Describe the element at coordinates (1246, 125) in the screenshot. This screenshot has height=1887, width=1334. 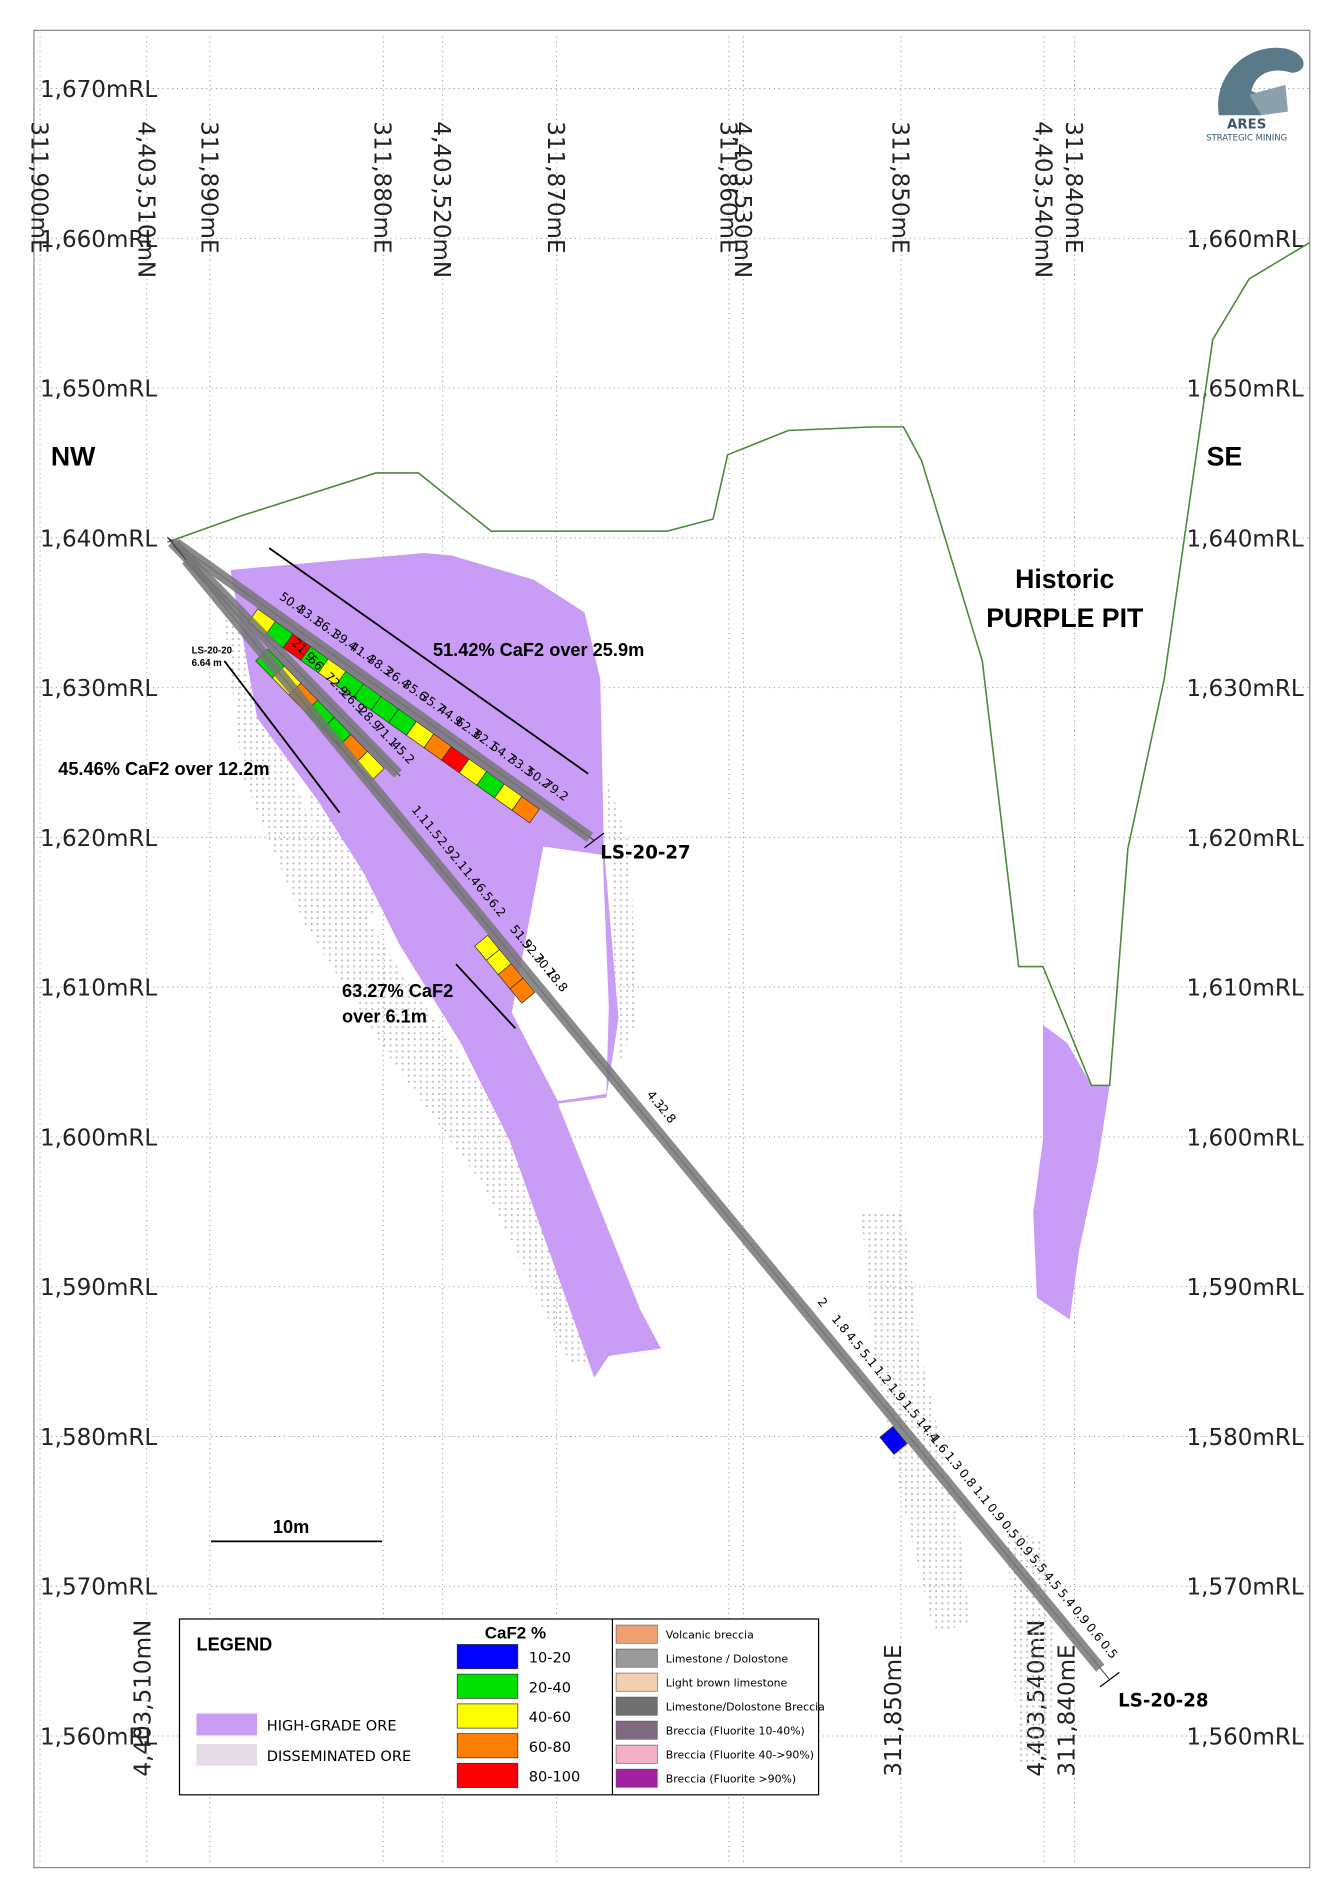
I see `logo-name: ARES` at that location.